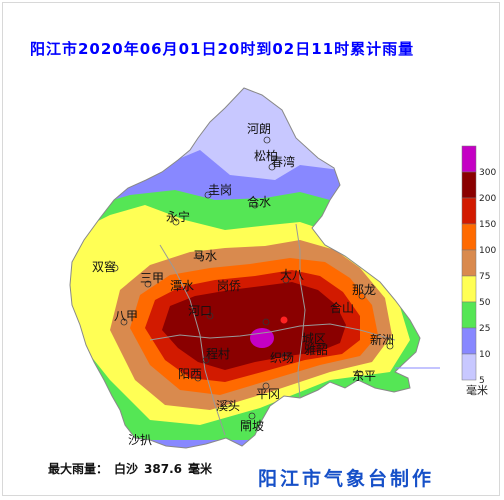 This screenshot has width=504, height=500. Describe the element at coordinates (382, 339) in the screenshot. I see `place-label: 新洲` at that location.